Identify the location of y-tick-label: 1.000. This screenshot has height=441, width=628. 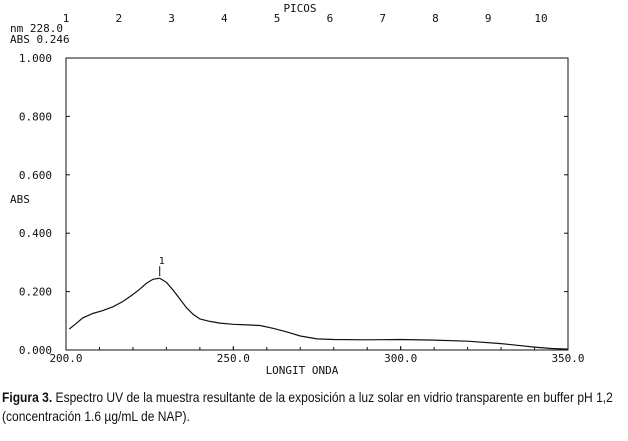
(35, 58).